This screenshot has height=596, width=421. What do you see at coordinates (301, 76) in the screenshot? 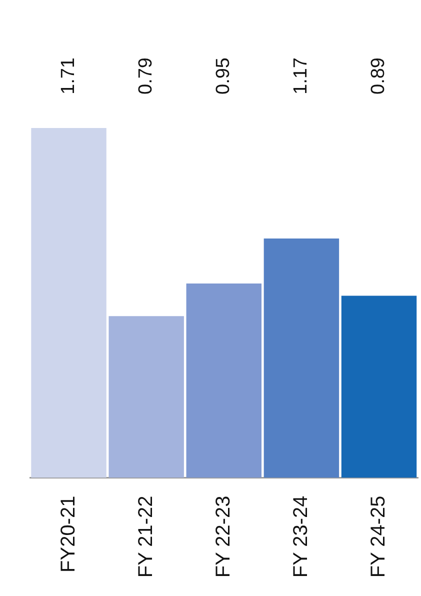
I see `data-label: 1.17` at bounding box center [301, 76].